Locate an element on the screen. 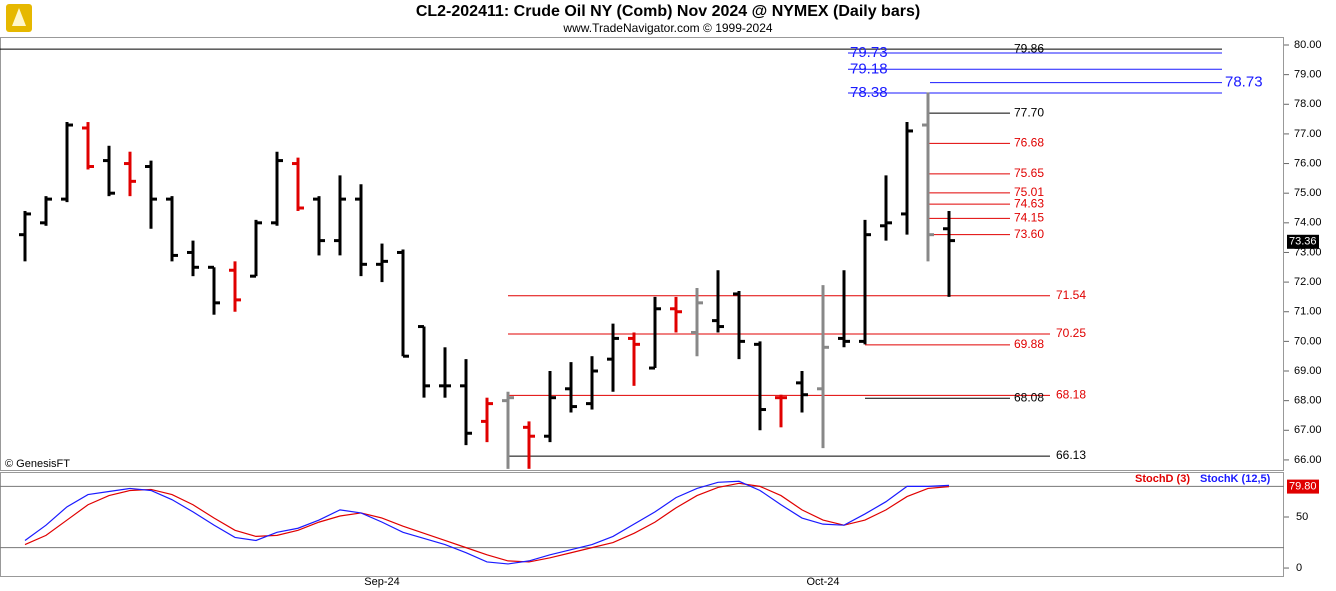  y-tick-label: 50 is located at coordinates (1302, 517).